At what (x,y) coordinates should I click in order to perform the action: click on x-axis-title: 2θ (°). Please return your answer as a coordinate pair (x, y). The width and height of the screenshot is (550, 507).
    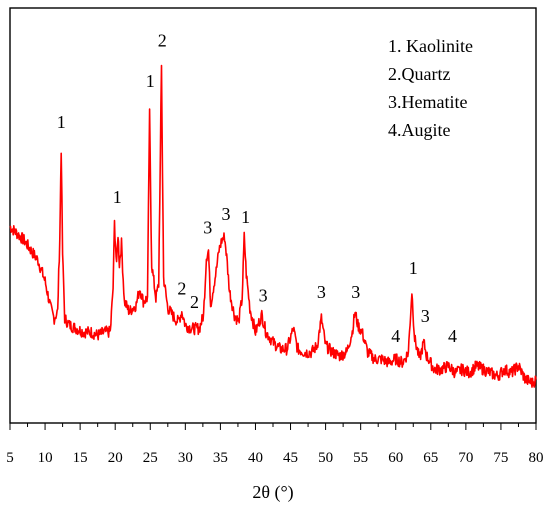
    Looking at the image, I should click on (272, 492).